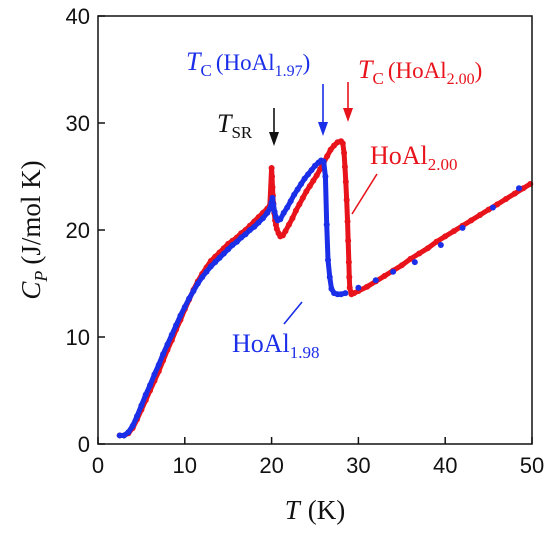 The width and height of the screenshot is (550, 534). I want to click on tc-200-label: TC (HoAl2.00), so click(420, 71).